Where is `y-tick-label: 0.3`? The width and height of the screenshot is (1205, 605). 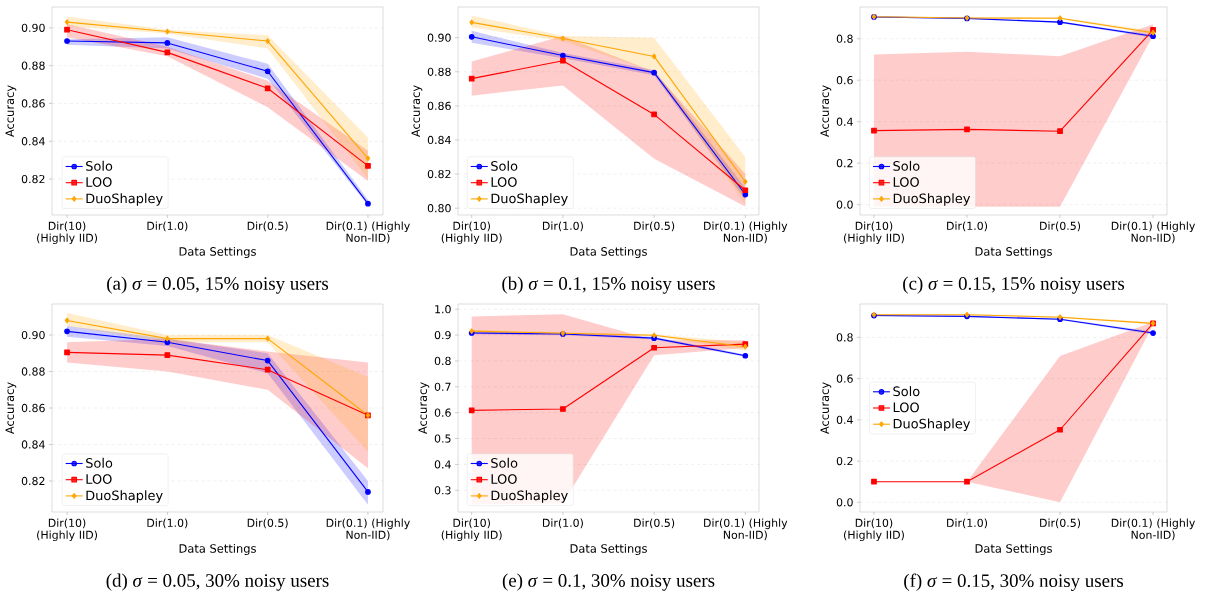 y-tick-label: 0.3 is located at coordinates (442, 490).